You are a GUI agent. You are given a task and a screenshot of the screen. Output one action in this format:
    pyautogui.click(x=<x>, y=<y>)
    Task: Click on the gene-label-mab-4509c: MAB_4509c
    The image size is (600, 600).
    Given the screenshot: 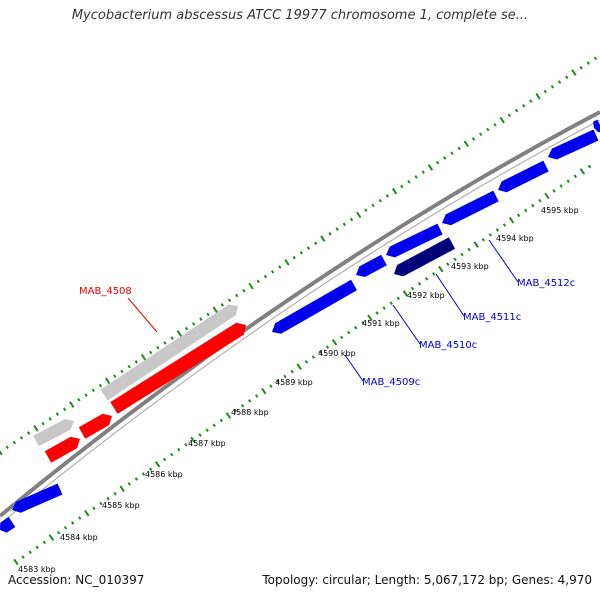 What is the action you would take?
    pyautogui.click(x=391, y=382)
    